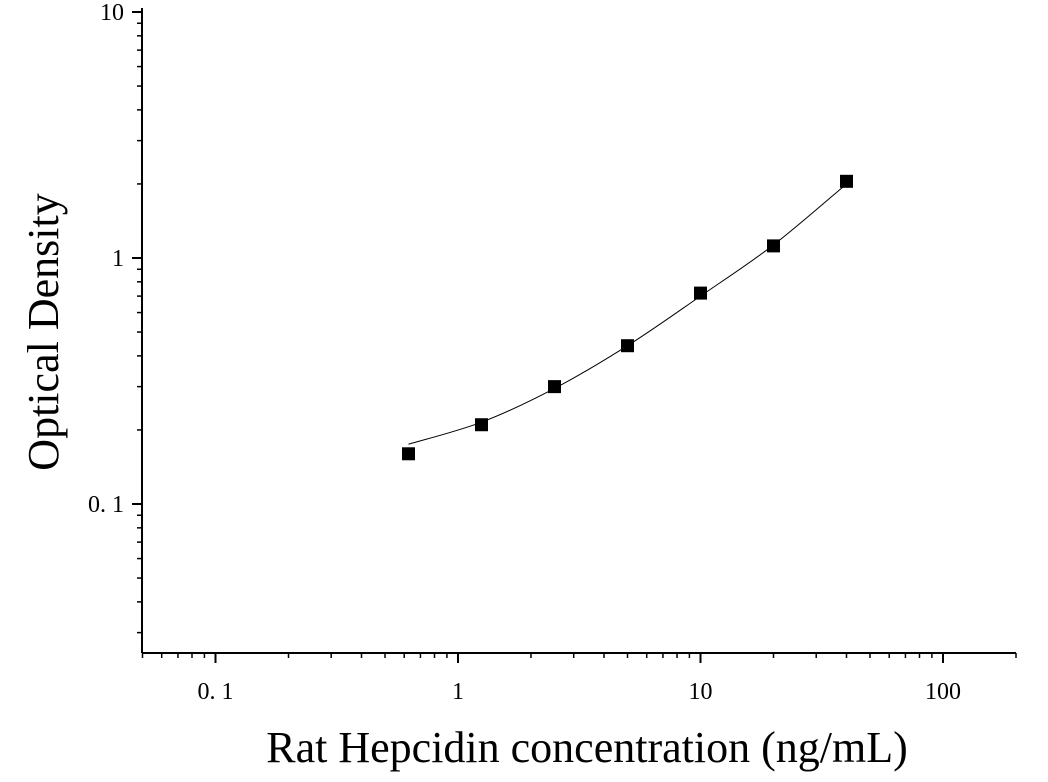 The height and width of the screenshot is (782, 1048). I want to click on x-tick-label: 10, so click(701, 692).